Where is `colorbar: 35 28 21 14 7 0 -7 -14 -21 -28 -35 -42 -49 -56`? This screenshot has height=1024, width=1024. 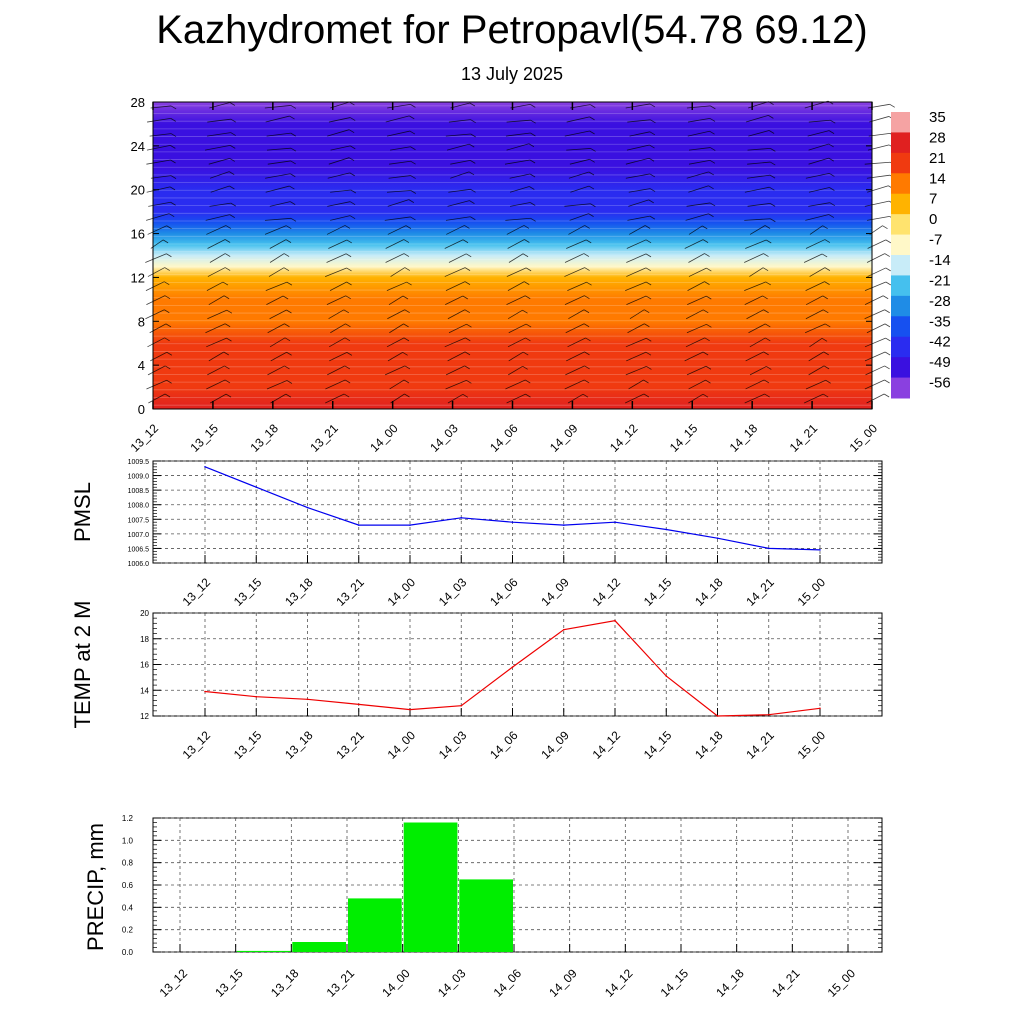 colorbar: 35 28 21 14 7 0 -7 -14 -21 -28 -35 -42 -49 -56 is located at coordinates (921, 254).